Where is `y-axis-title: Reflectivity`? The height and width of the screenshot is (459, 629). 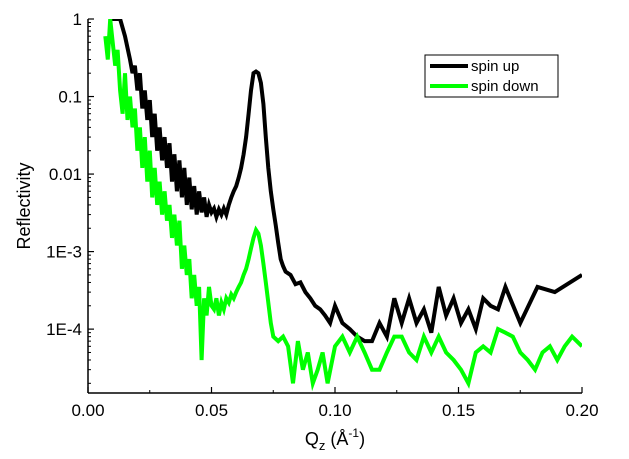
y-axis-title: Reflectivity is located at coordinates (24, 205).